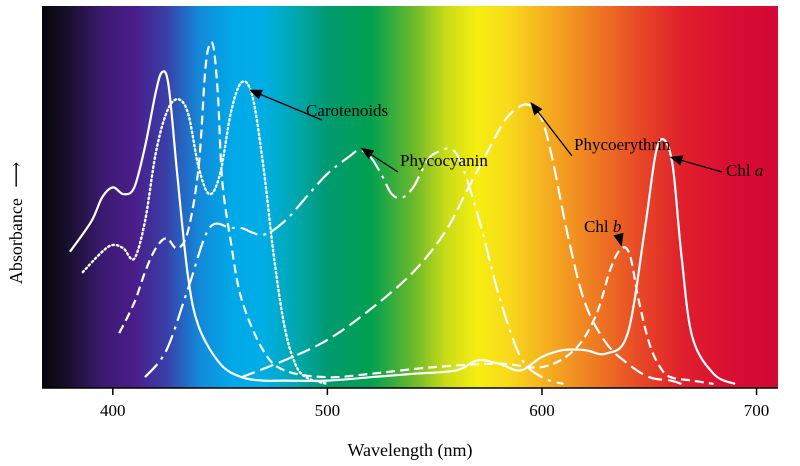 The height and width of the screenshot is (466, 800). I want to click on annotation-label-chl-b: Chl b, so click(602, 226).